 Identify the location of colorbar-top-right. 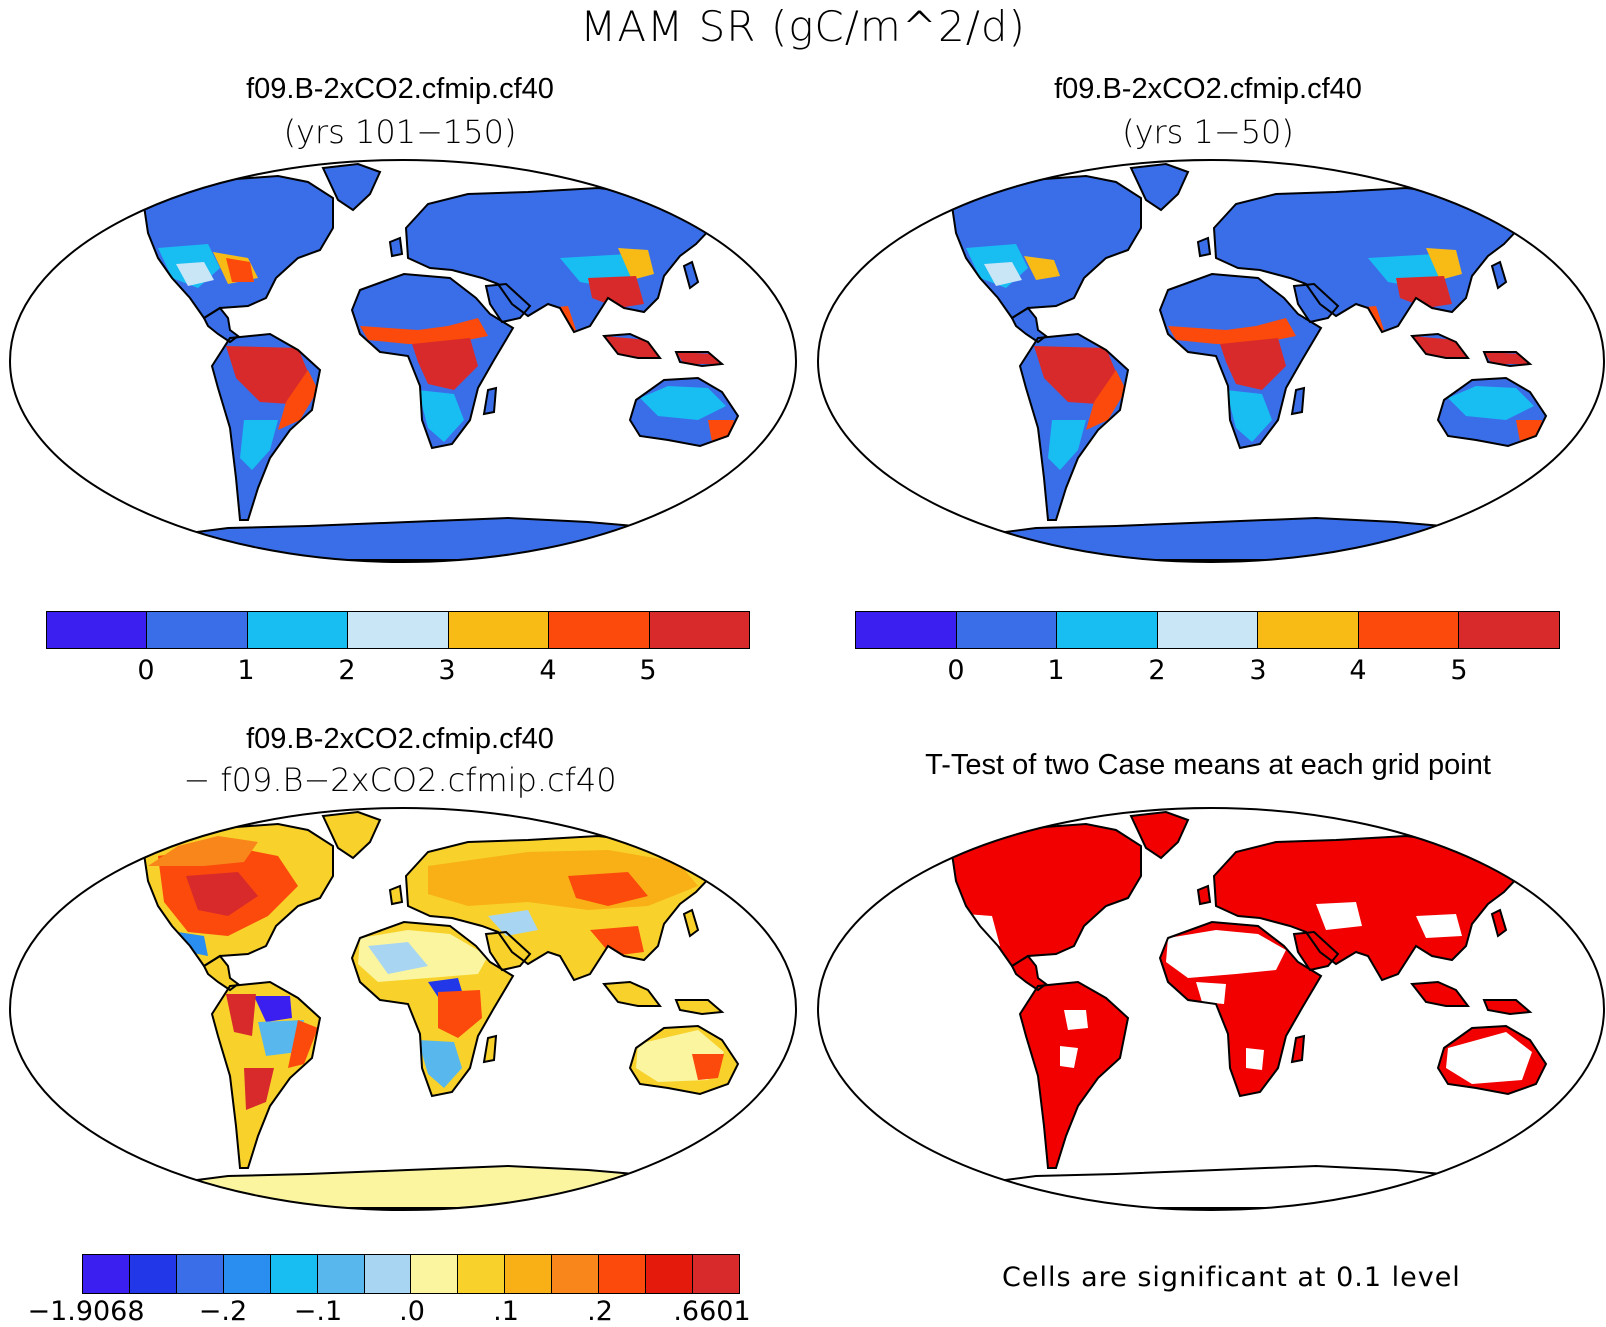
(1207, 630).